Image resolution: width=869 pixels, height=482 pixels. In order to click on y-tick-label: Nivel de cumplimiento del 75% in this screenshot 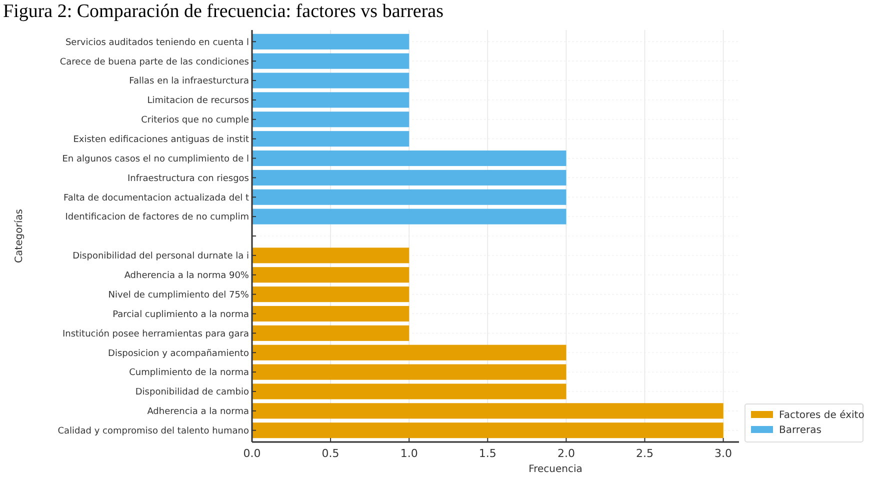, I will do `click(179, 295)`.